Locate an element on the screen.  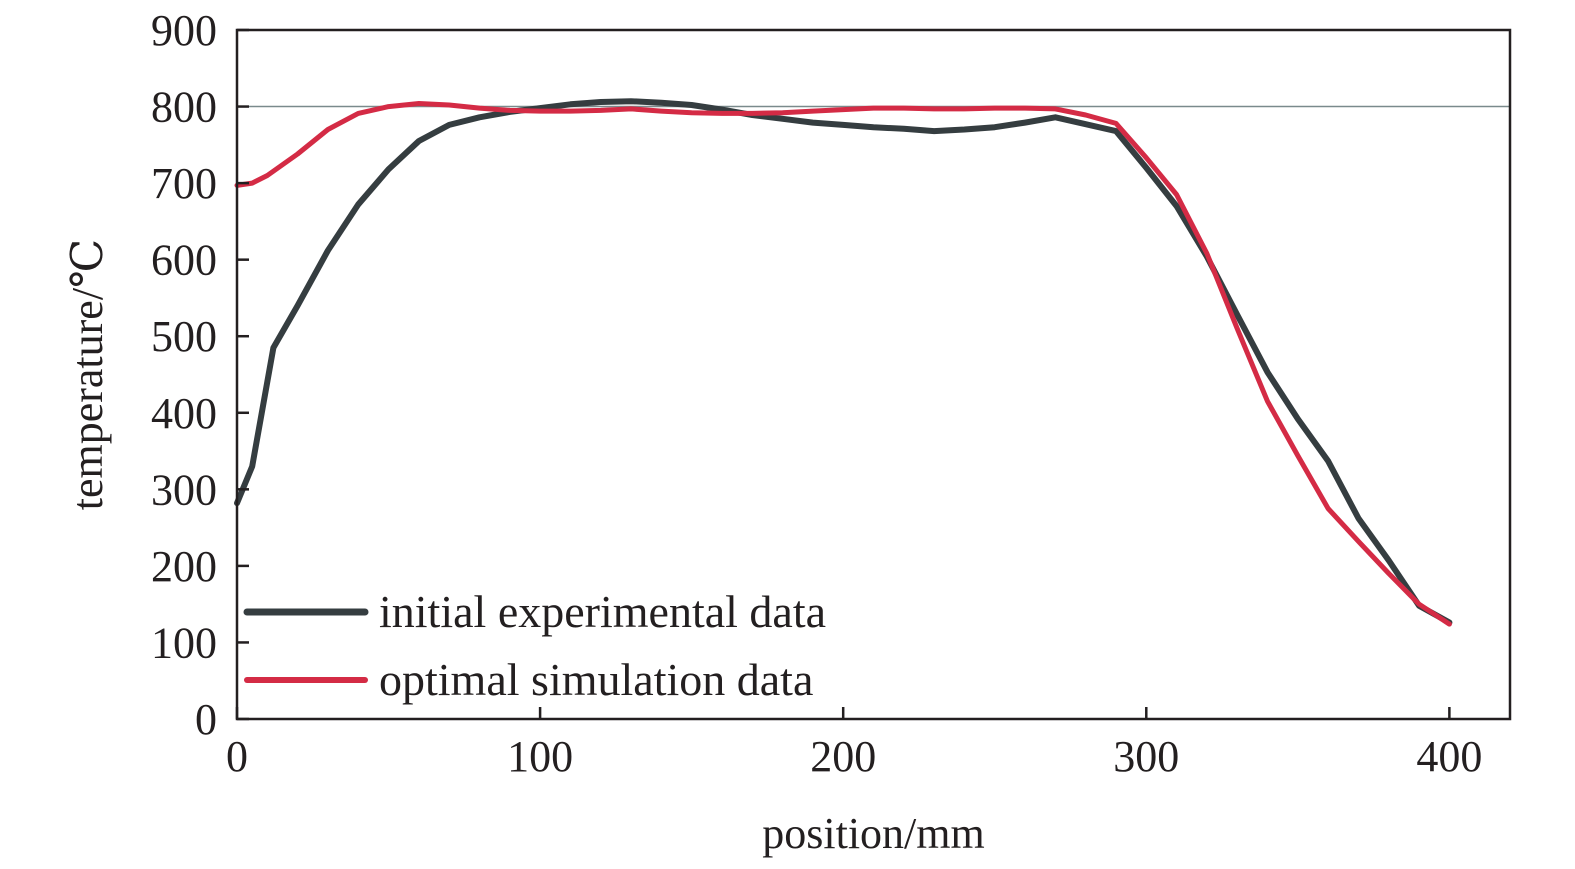
y-tick-label: 100 is located at coordinates (184, 642).